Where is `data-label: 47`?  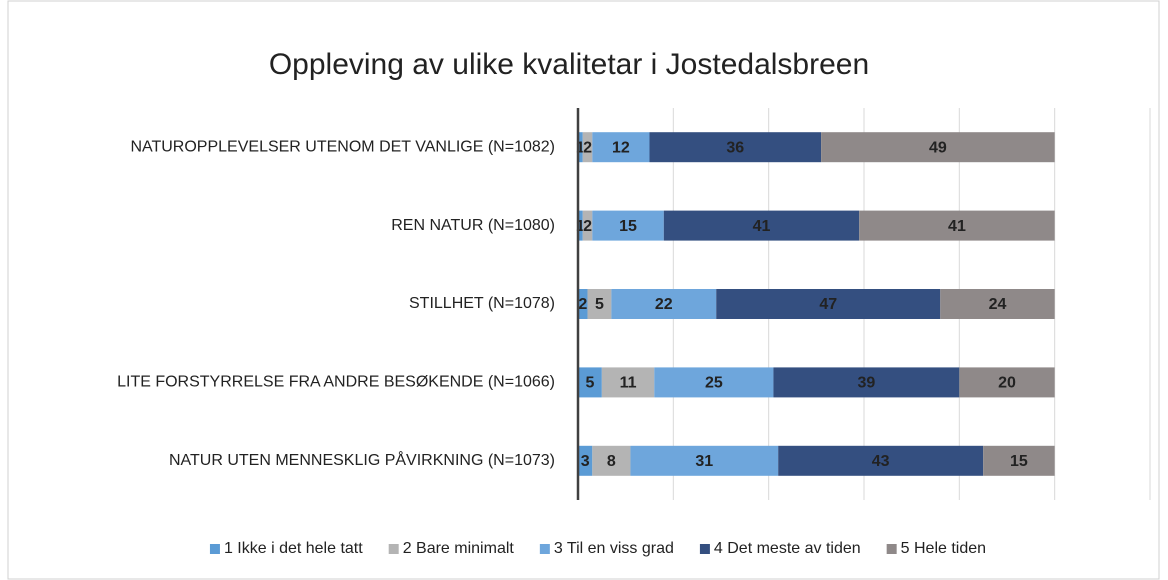
data-label: 47 is located at coordinates (828, 304).